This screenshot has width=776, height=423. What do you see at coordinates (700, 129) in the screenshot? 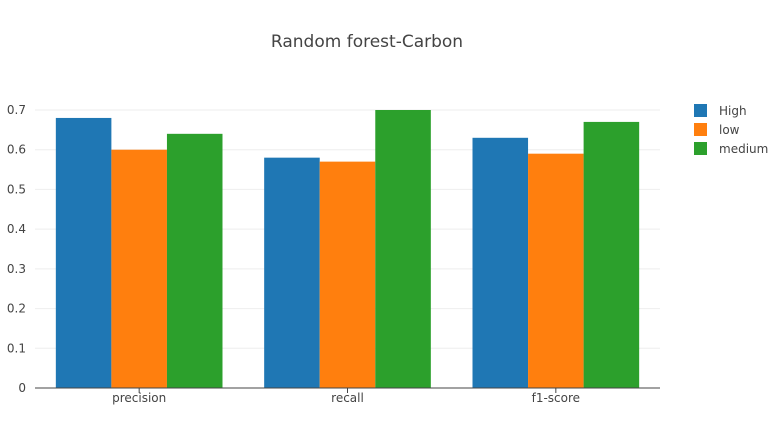
I see `legend-swatch-low` at bounding box center [700, 129].